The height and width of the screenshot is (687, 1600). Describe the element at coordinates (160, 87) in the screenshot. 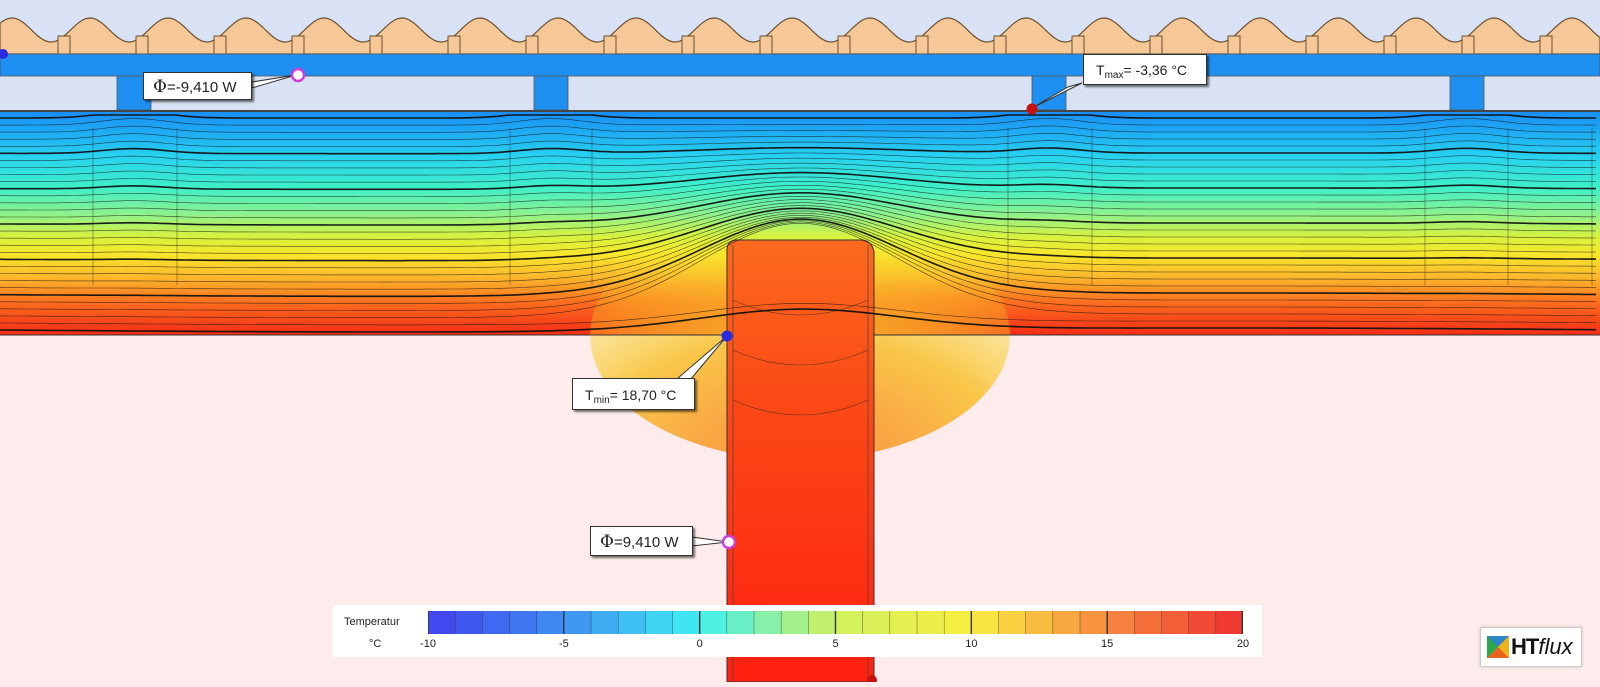

I see `phi-symbol: Φ` at that location.